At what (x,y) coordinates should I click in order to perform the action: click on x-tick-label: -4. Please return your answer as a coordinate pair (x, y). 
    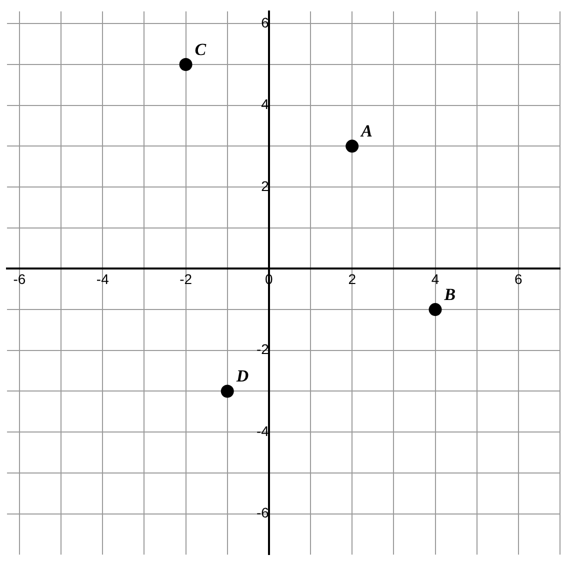
    Looking at the image, I should click on (103, 278).